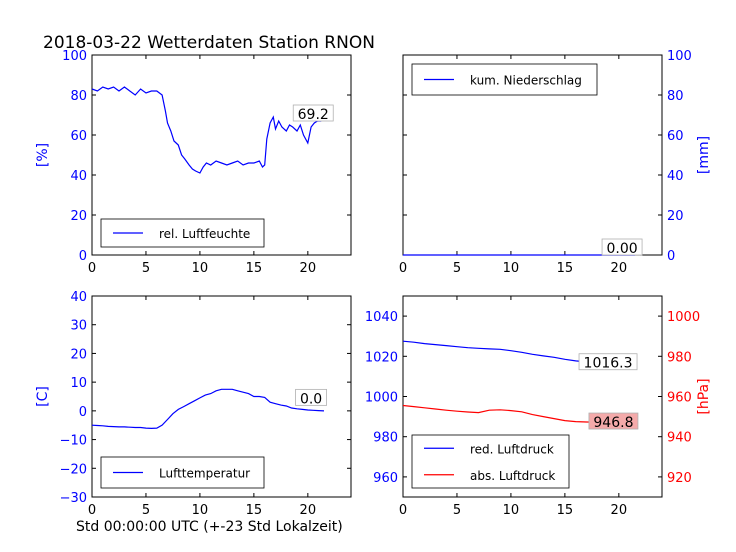  Describe the element at coordinates (254, 268) in the screenshot. I see `humidity-xtick-label: 15` at that location.